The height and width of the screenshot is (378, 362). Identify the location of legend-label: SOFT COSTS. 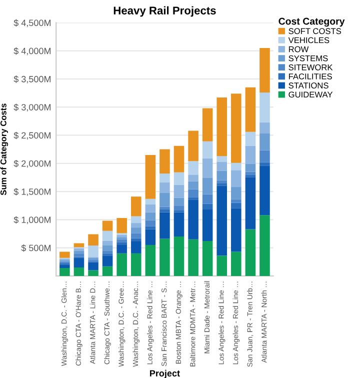
(315, 31).